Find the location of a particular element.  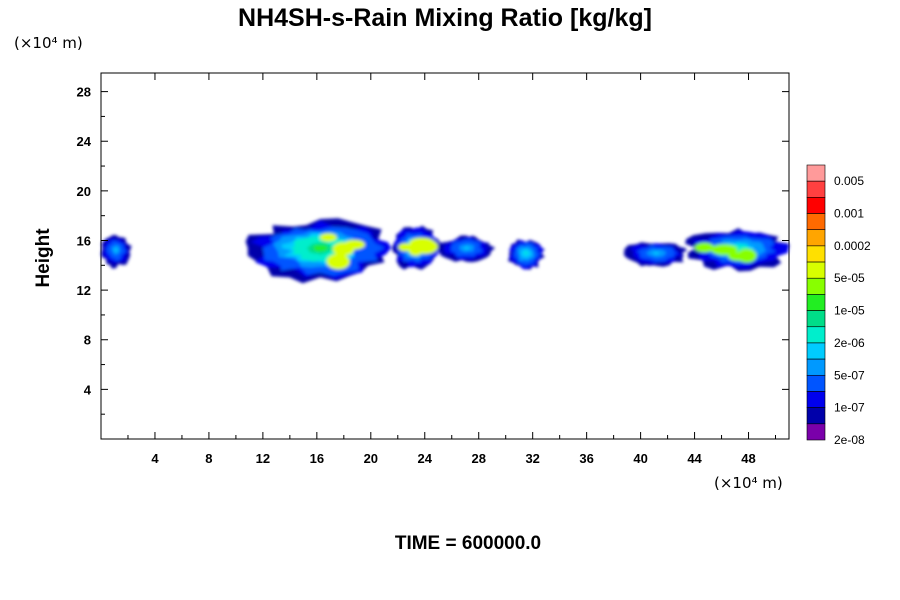

x-tick-label: 16 is located at coordinates (317, 458).